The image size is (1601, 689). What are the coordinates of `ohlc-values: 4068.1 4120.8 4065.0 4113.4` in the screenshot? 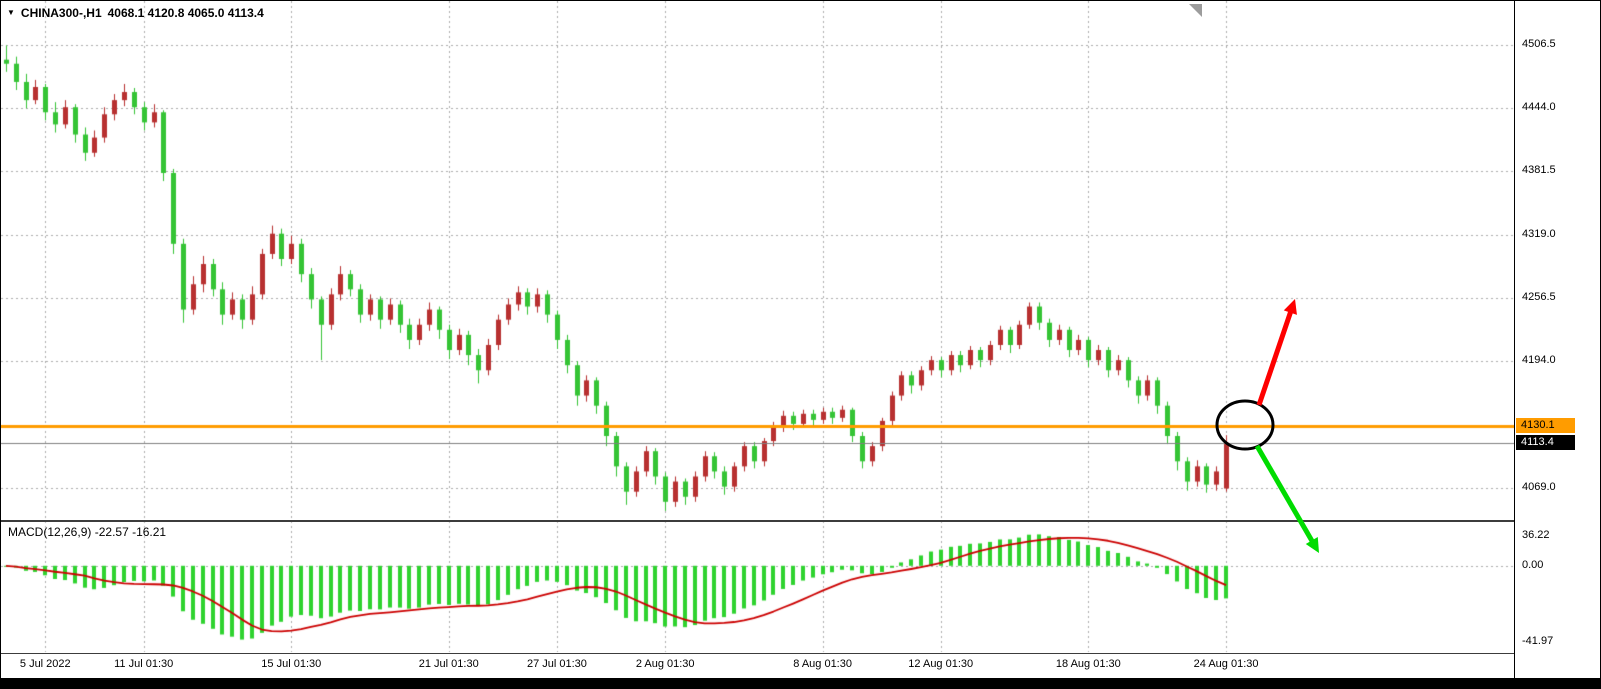 It's located at (185, 13).